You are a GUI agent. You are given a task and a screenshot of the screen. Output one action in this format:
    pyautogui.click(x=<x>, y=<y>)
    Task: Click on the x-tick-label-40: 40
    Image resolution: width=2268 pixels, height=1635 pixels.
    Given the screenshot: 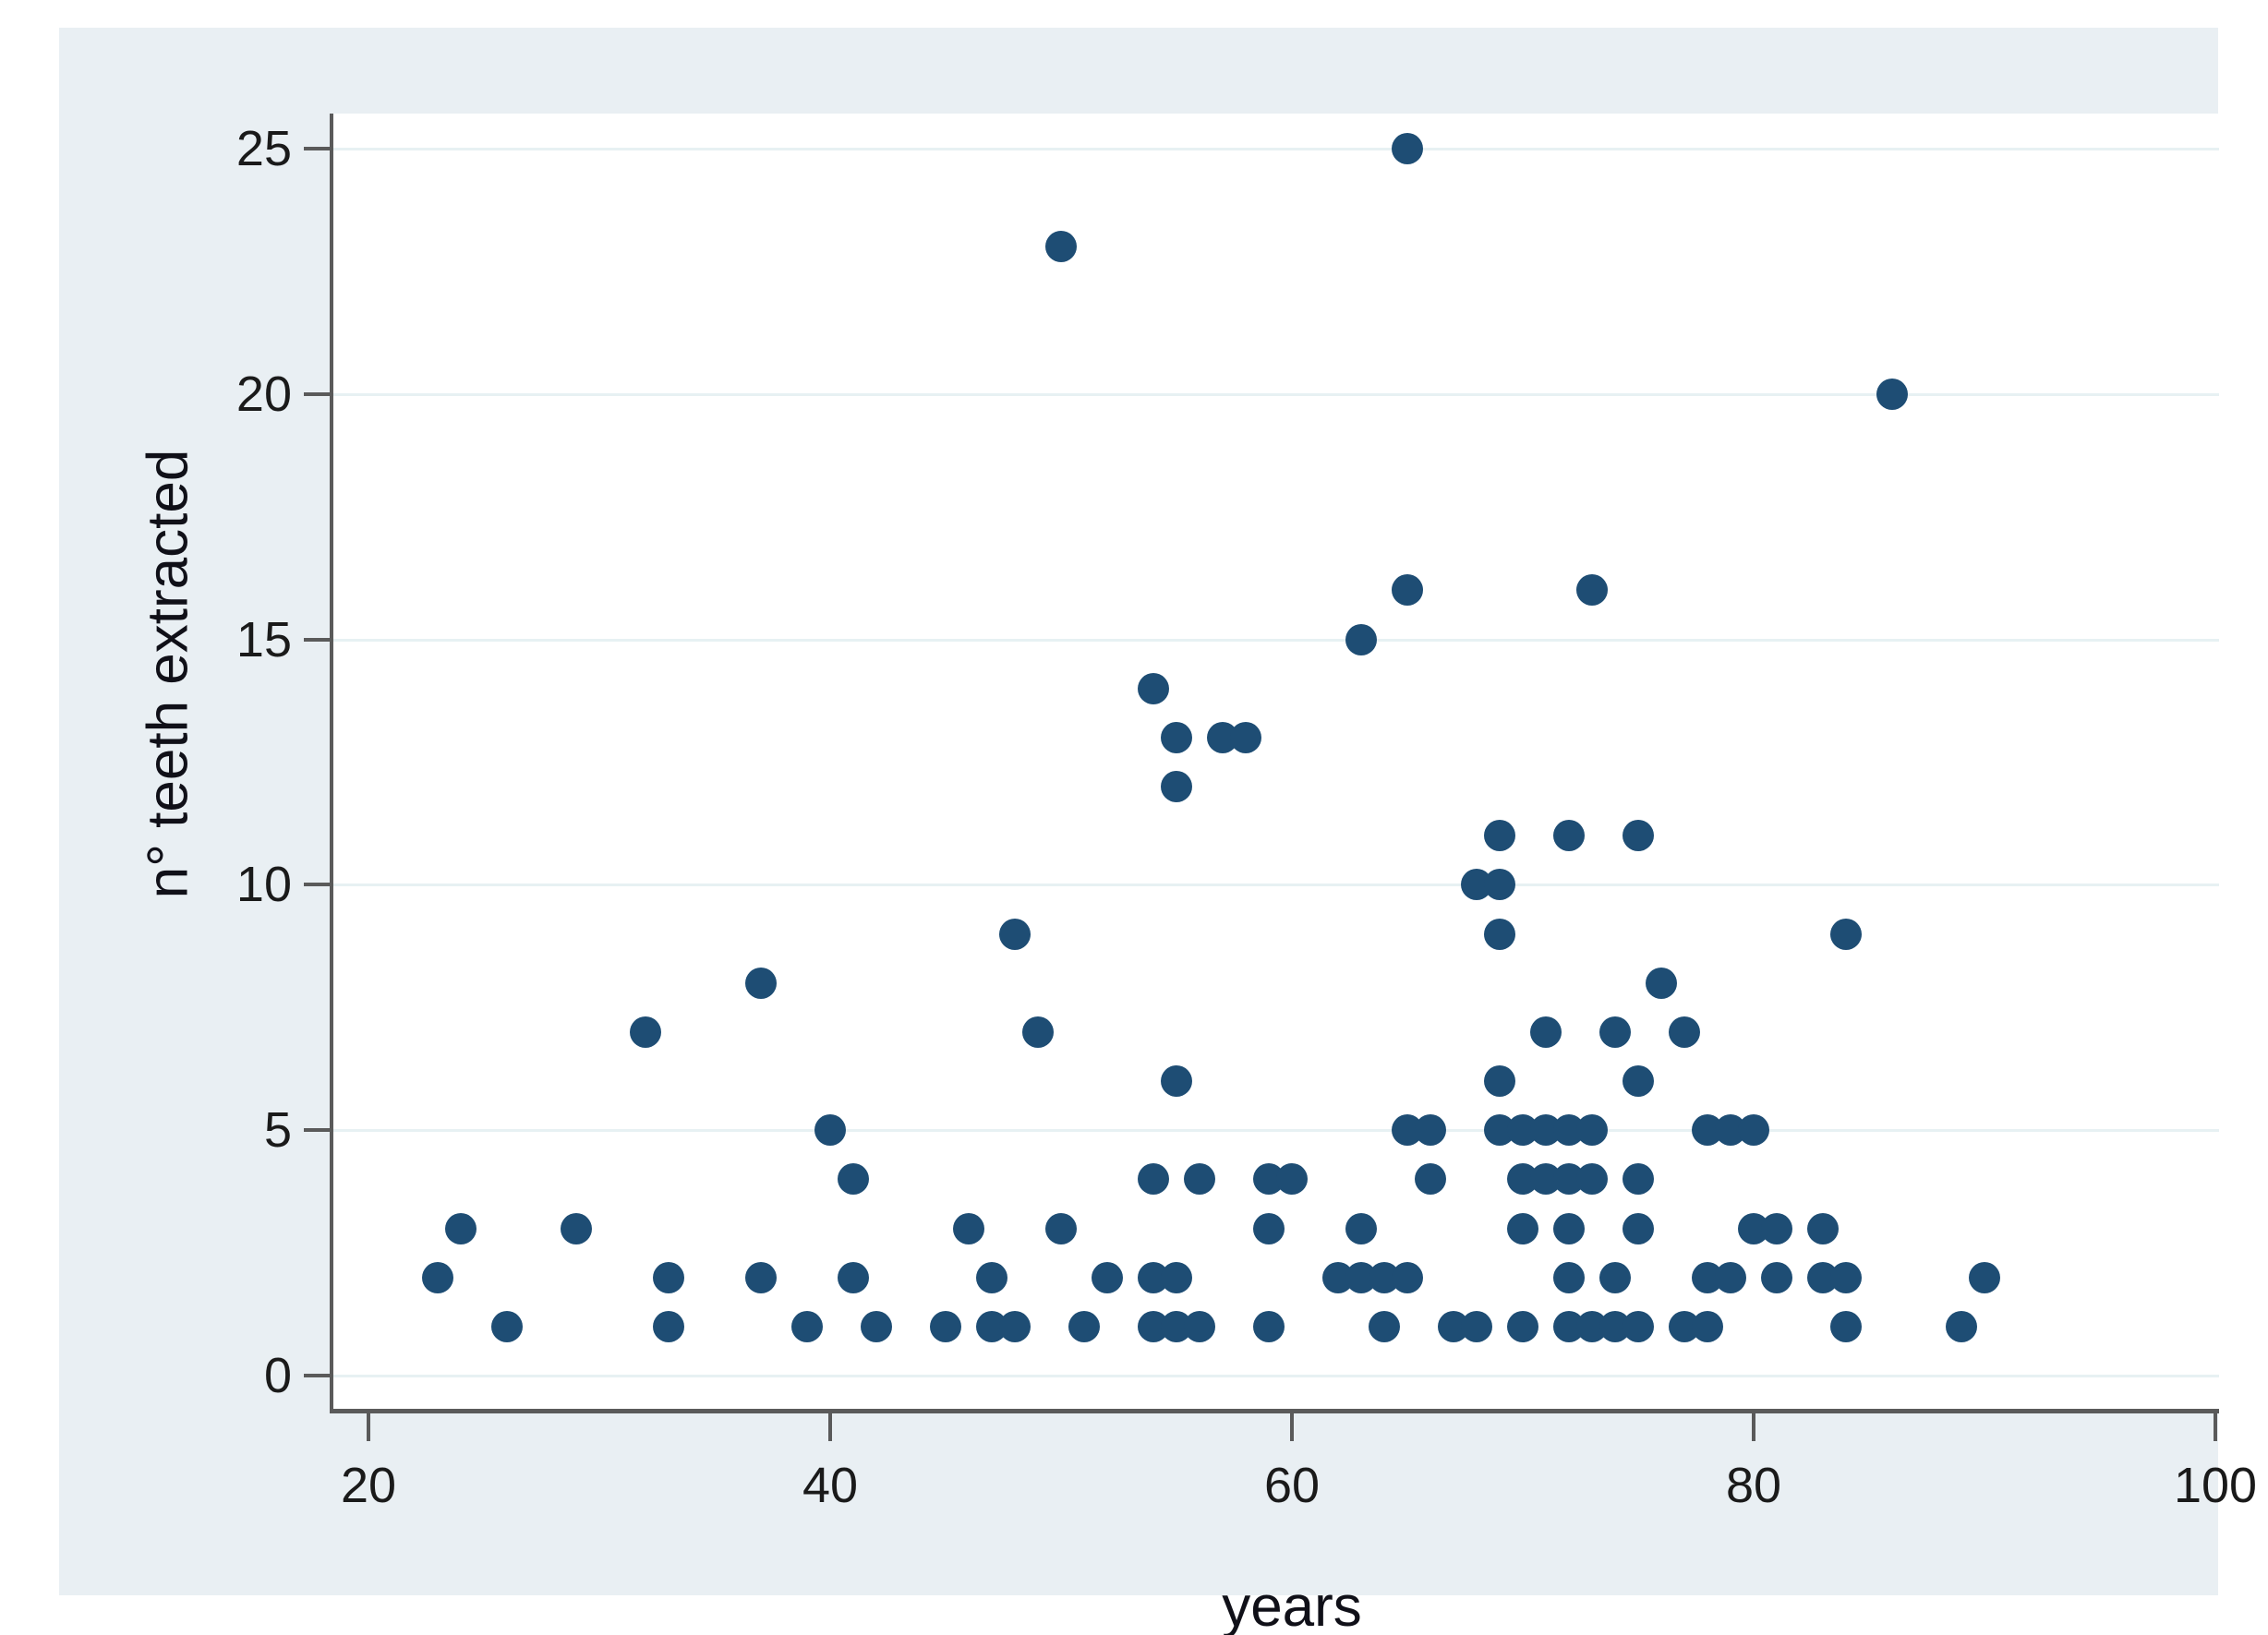 What is the action you would take?
    pyautogui.click(x=830, y=1485)
    